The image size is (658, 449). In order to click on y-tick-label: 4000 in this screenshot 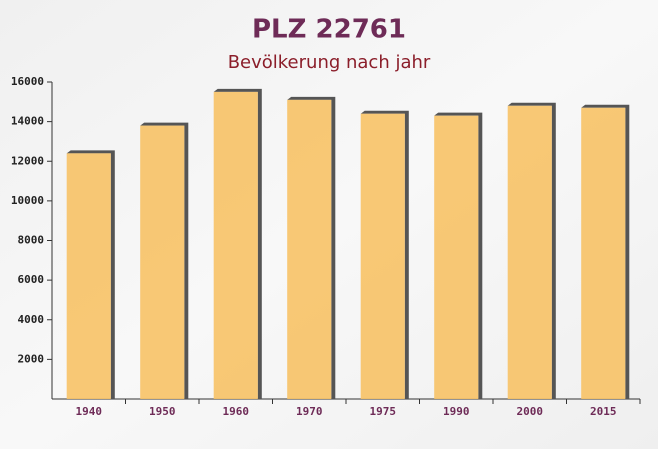, I will do `click(31, 319)`.